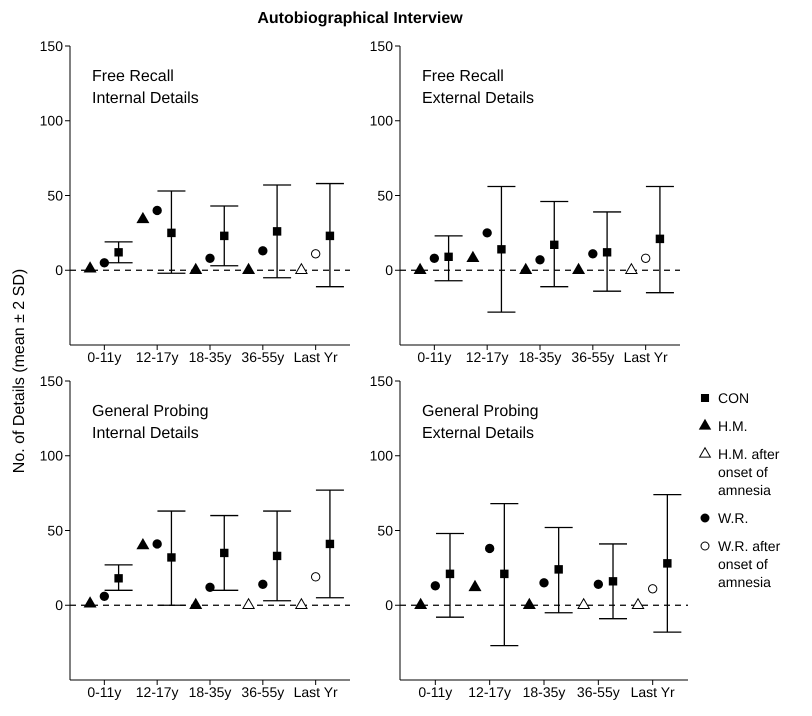 The image size is (812, 716). What do you see at coordinates (734, 398) in the screenshot?
I see `legend-label: CON` at bounding box center [734, 398].